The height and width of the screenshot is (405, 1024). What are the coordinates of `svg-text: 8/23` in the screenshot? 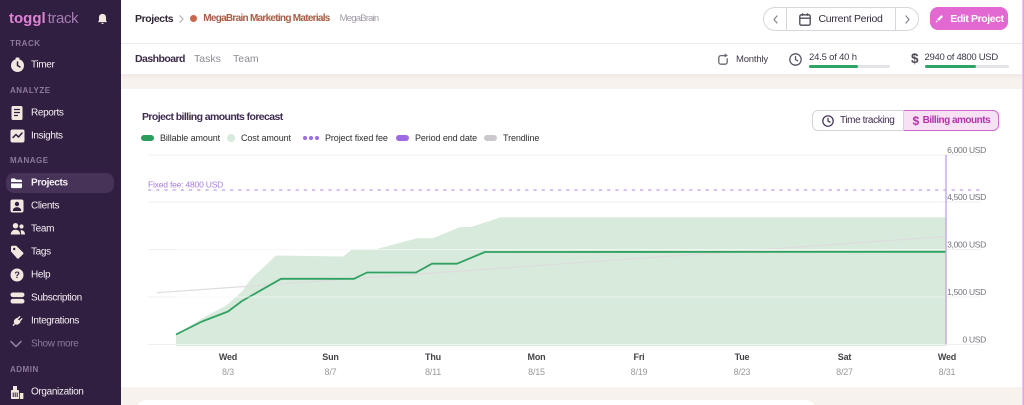 It's located at (742, 372).